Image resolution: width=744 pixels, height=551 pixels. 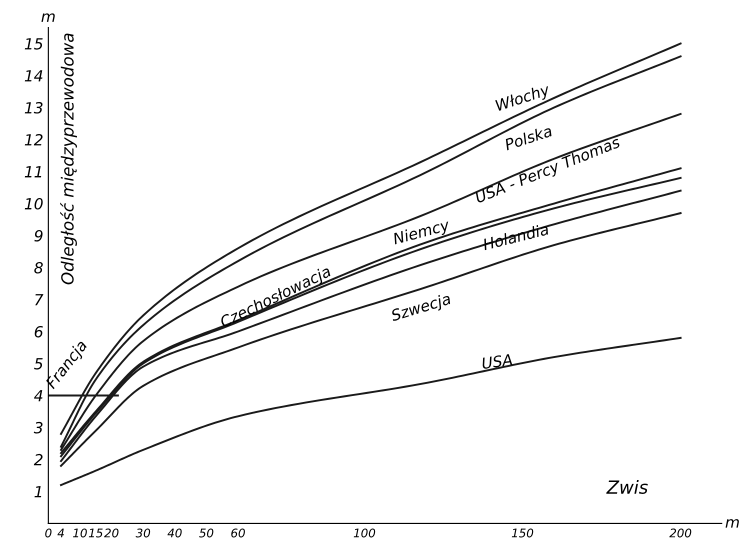 I want to click on y-tick-label: 7, so click(x=39, y=300).